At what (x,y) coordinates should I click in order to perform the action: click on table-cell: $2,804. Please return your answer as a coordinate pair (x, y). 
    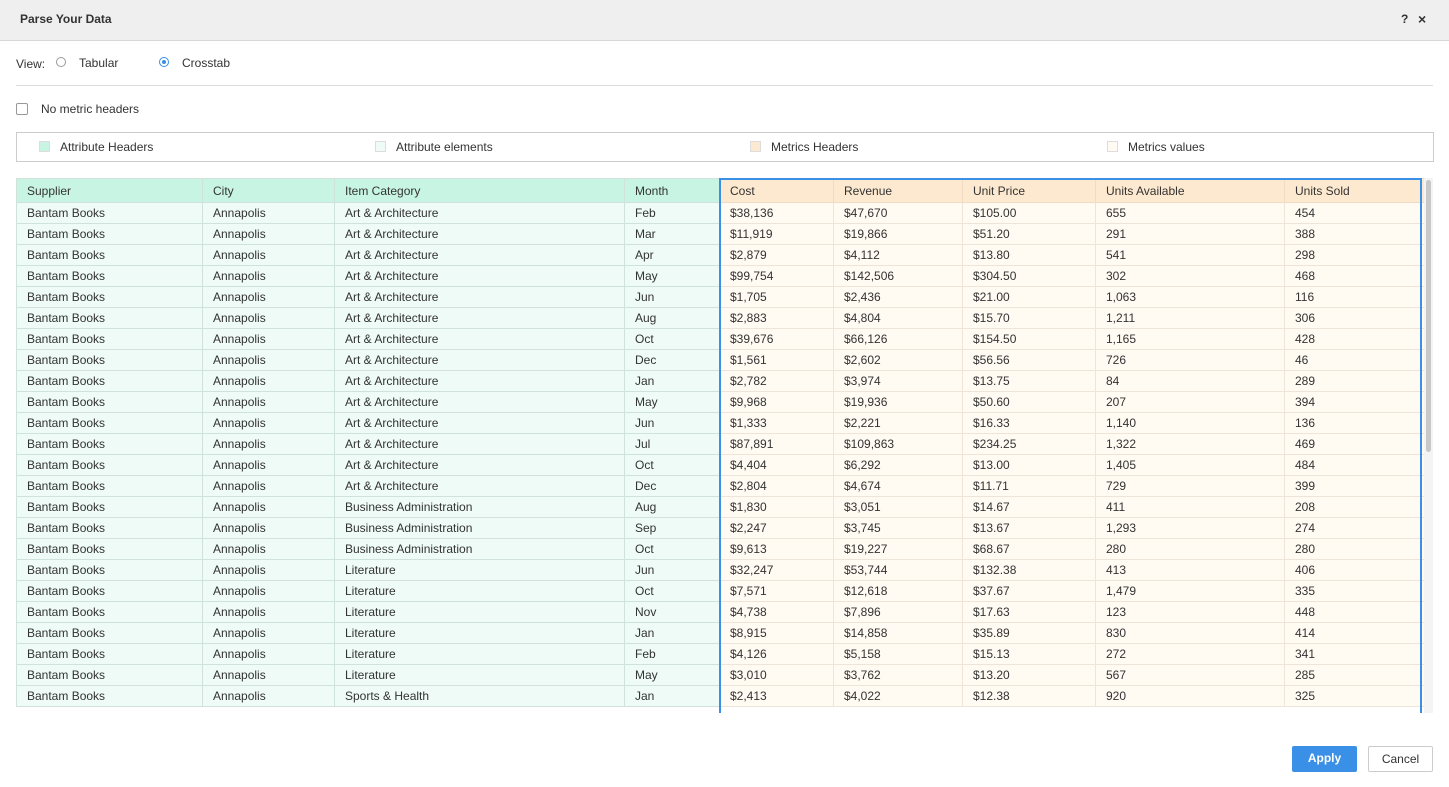
    Looking at the image, I should click on (776, 486).